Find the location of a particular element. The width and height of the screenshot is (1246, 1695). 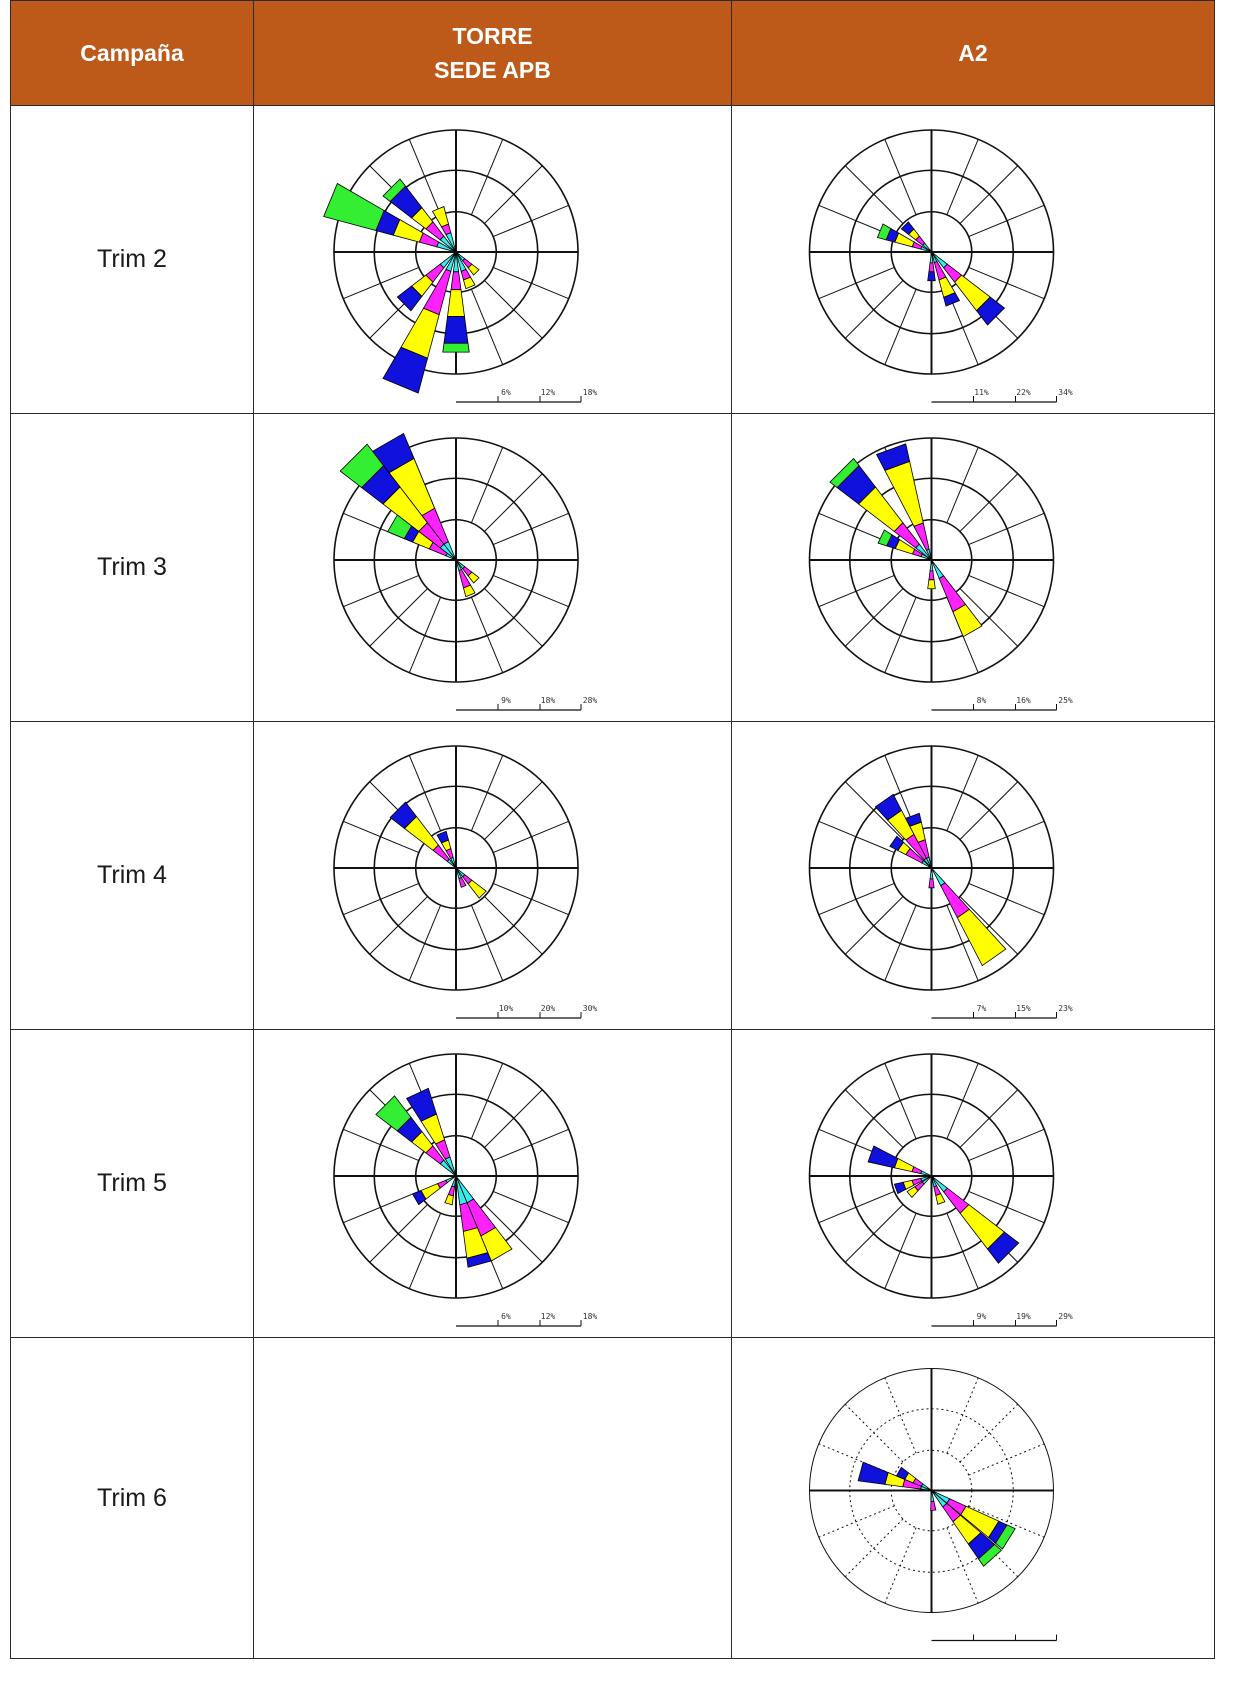

scale-label: 23% is located at coordinates (1065, 1008).